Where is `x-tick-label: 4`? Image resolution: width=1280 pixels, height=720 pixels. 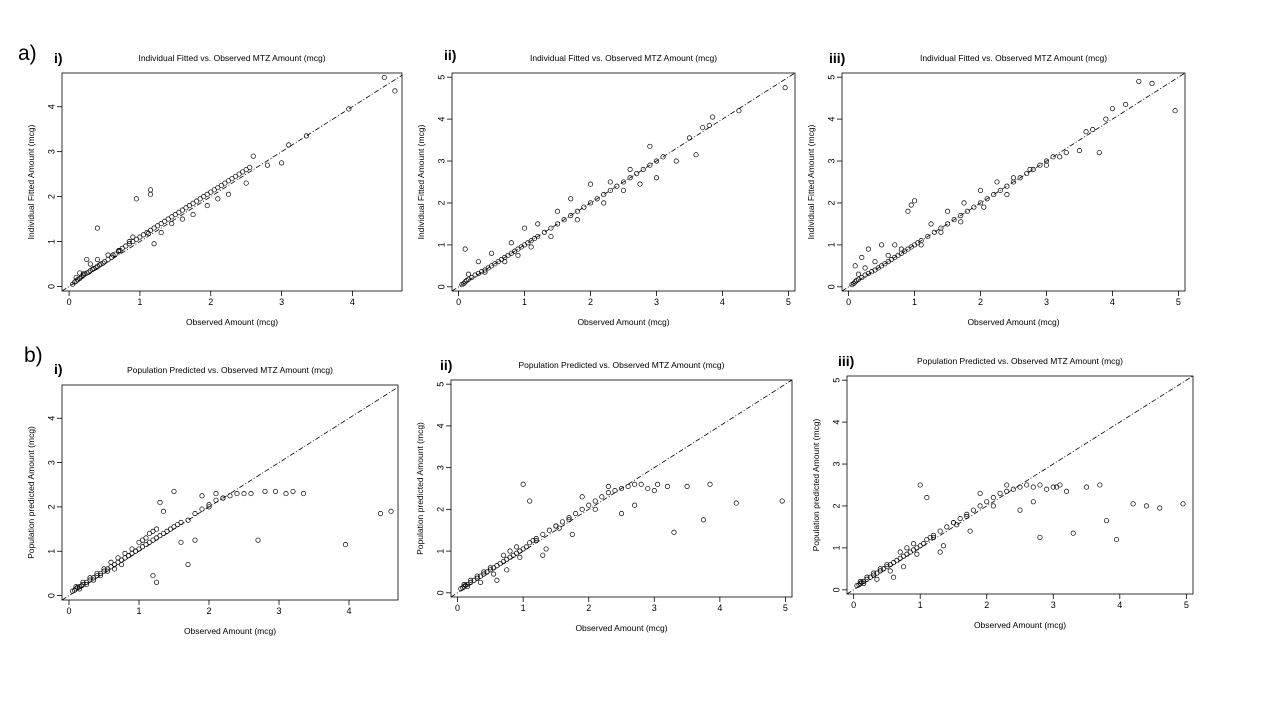 x-tick-label: 4 is located at coordinates (719, 608).